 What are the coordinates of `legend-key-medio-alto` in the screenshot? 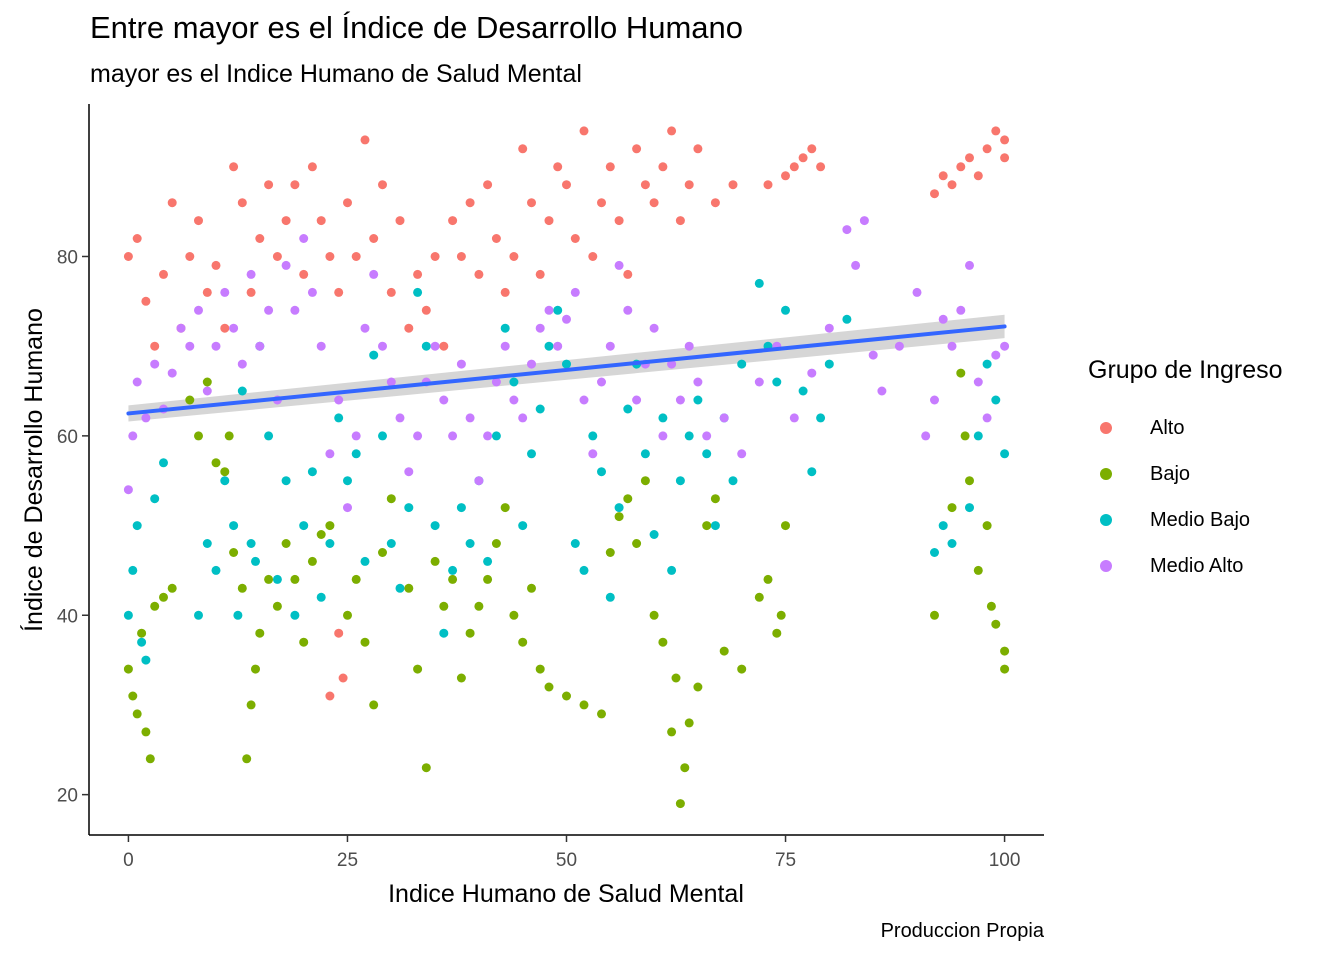 It's located at (1106, 566).